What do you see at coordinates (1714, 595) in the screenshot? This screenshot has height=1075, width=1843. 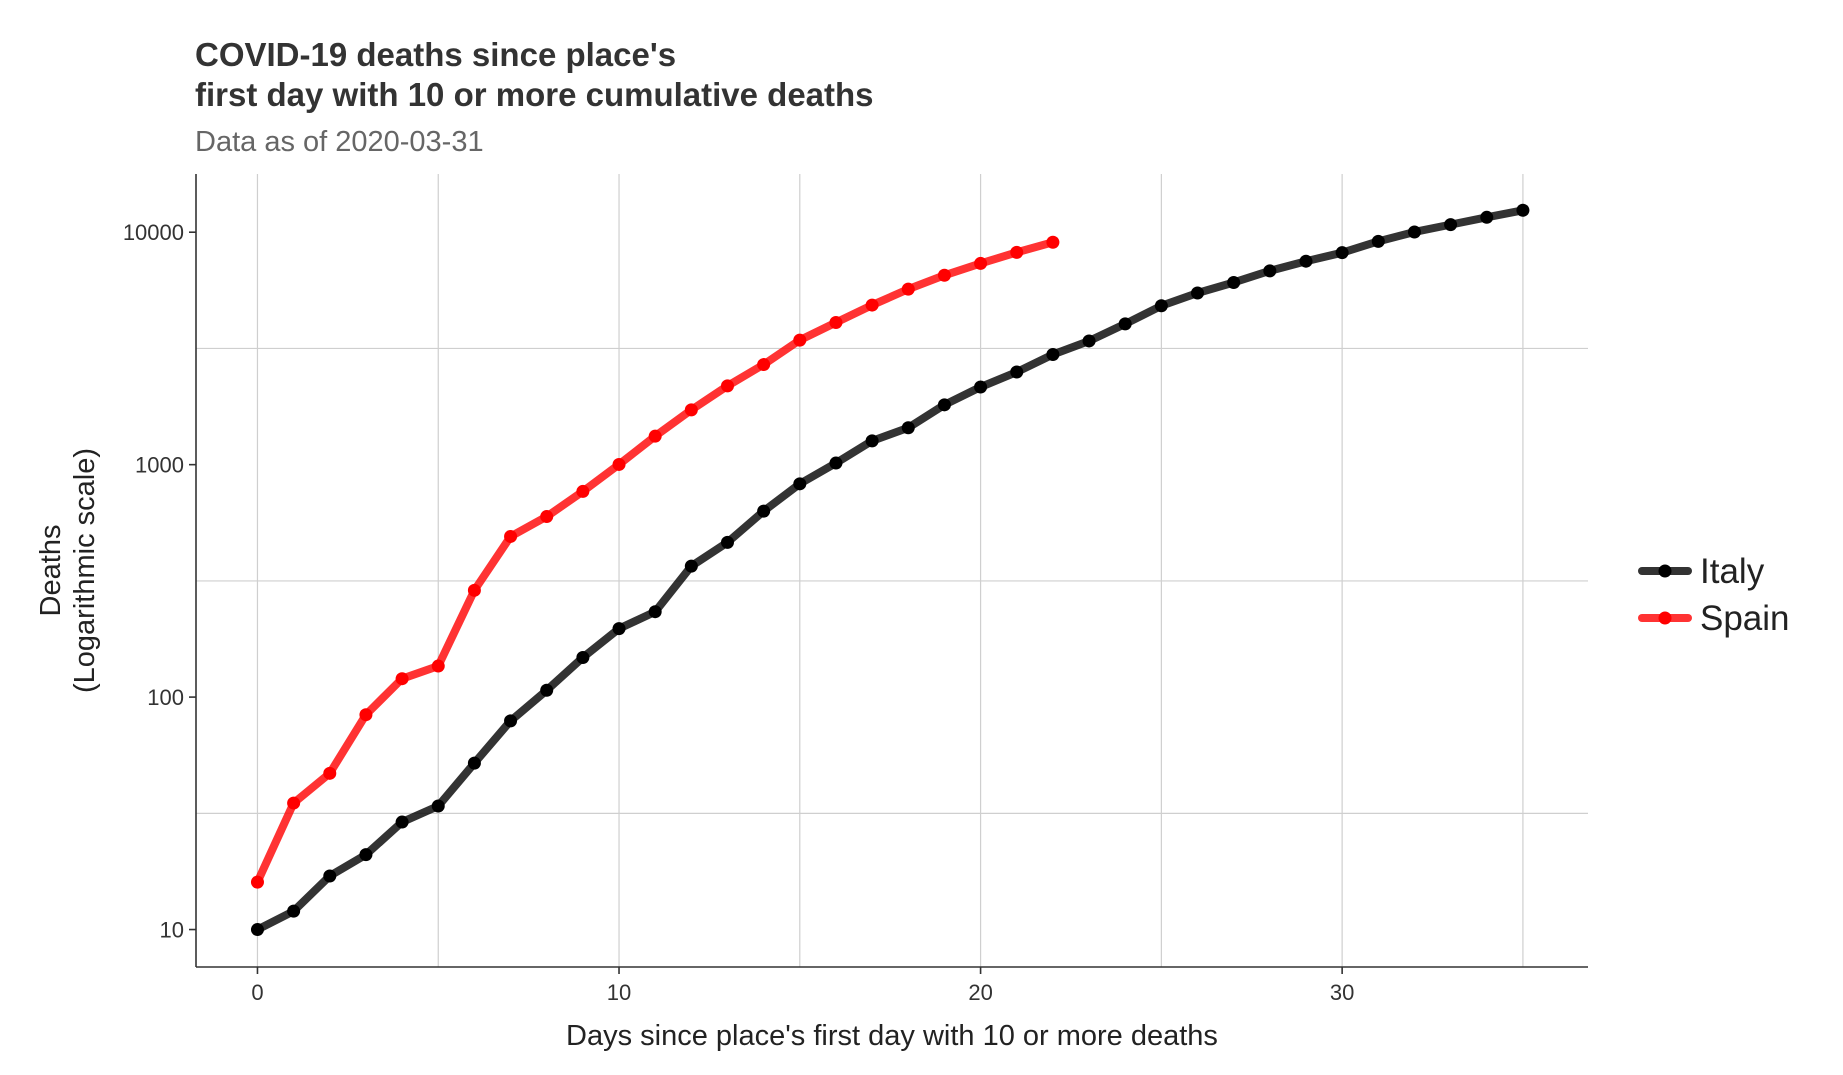 I see `legend: Italy Spain` at bounding box center [1714, 595].